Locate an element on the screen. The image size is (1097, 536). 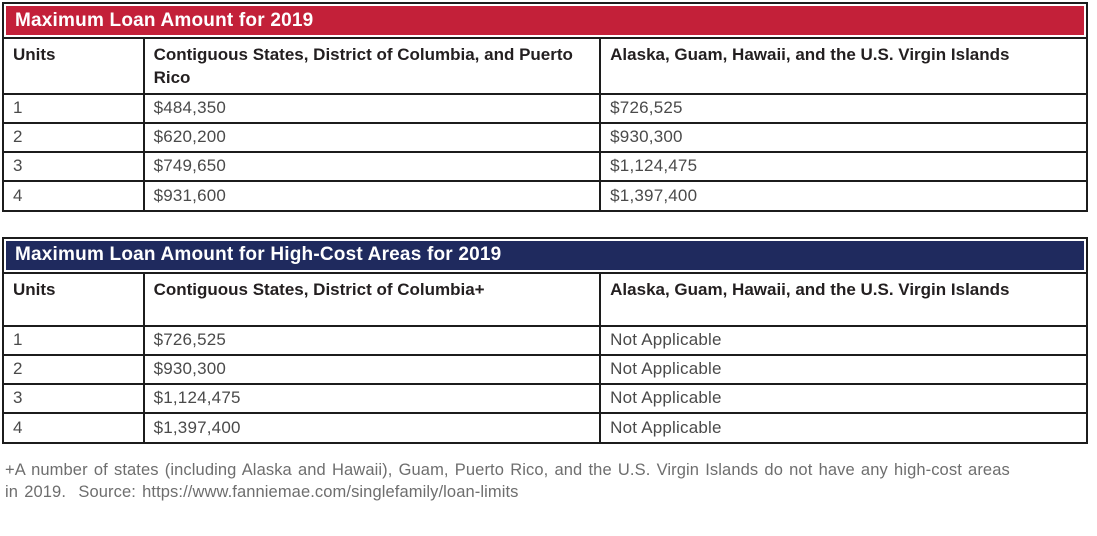
table-row: 1 $726,525 Not Applicable is located at coordinates (545, 339).